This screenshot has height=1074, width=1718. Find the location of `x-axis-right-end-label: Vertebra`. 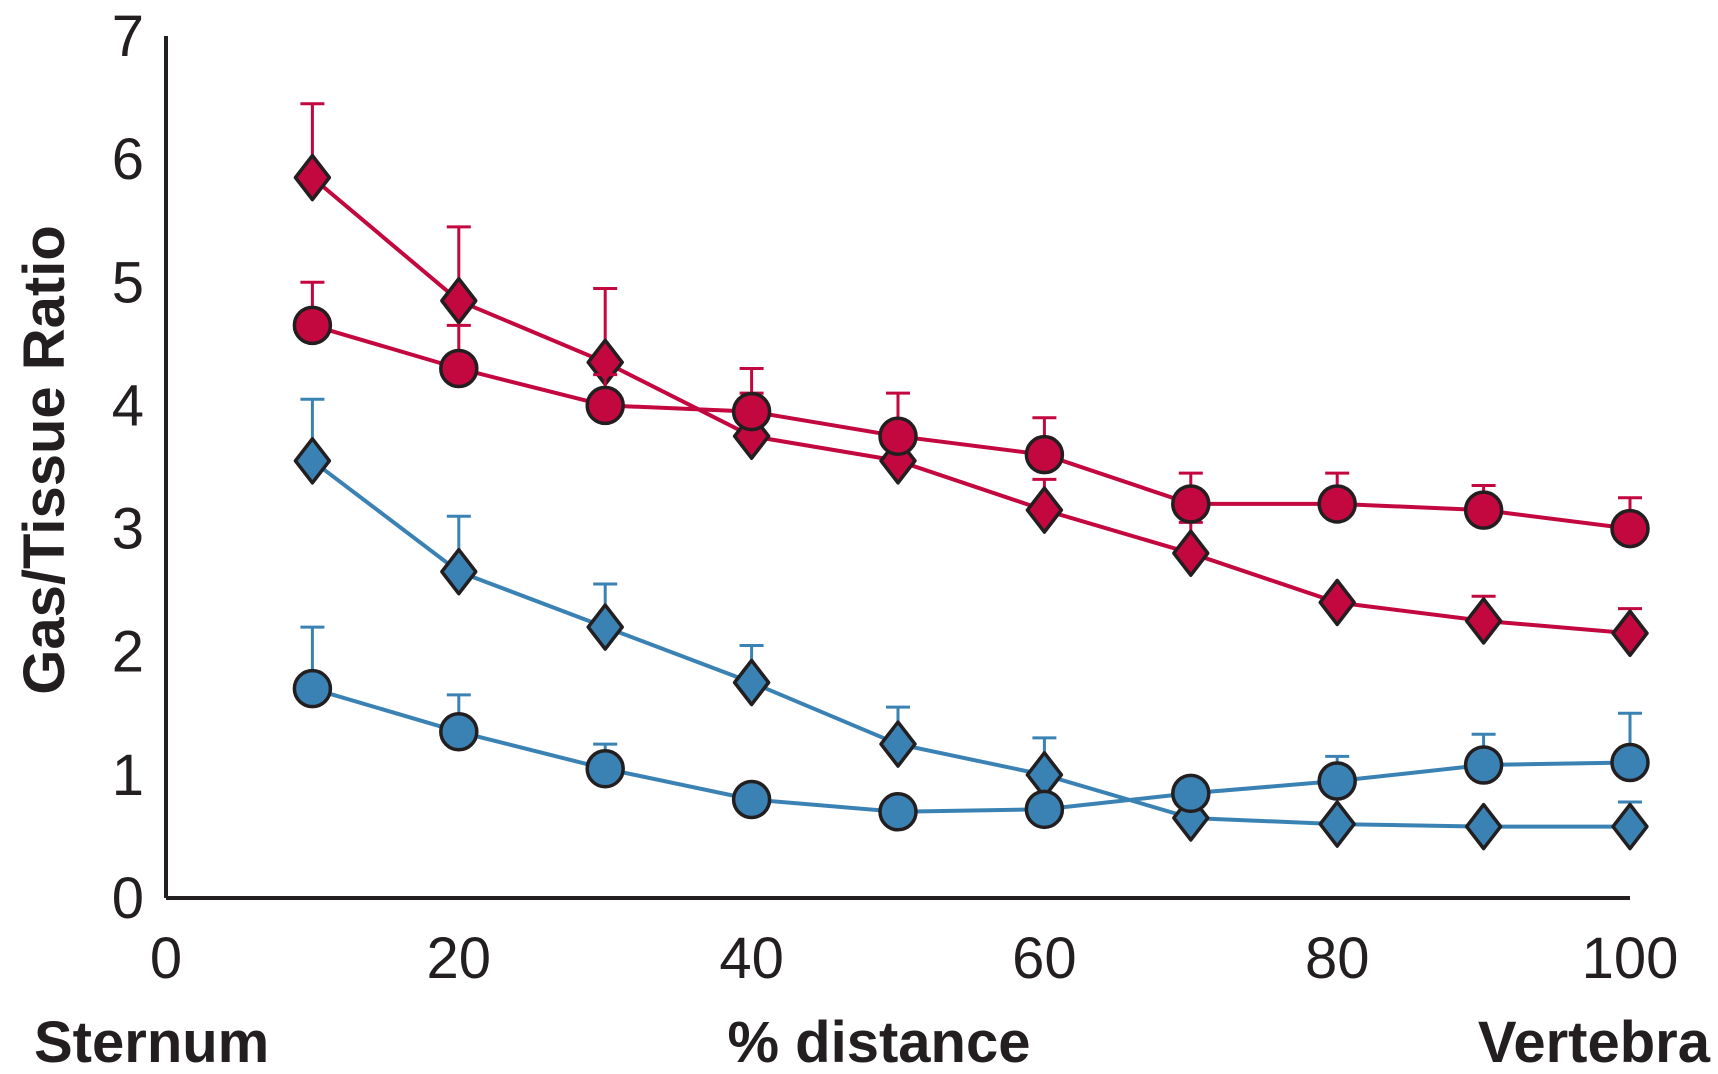

x-axis-right-end-label: Vertebra is located at coordinates (1594, 1042).